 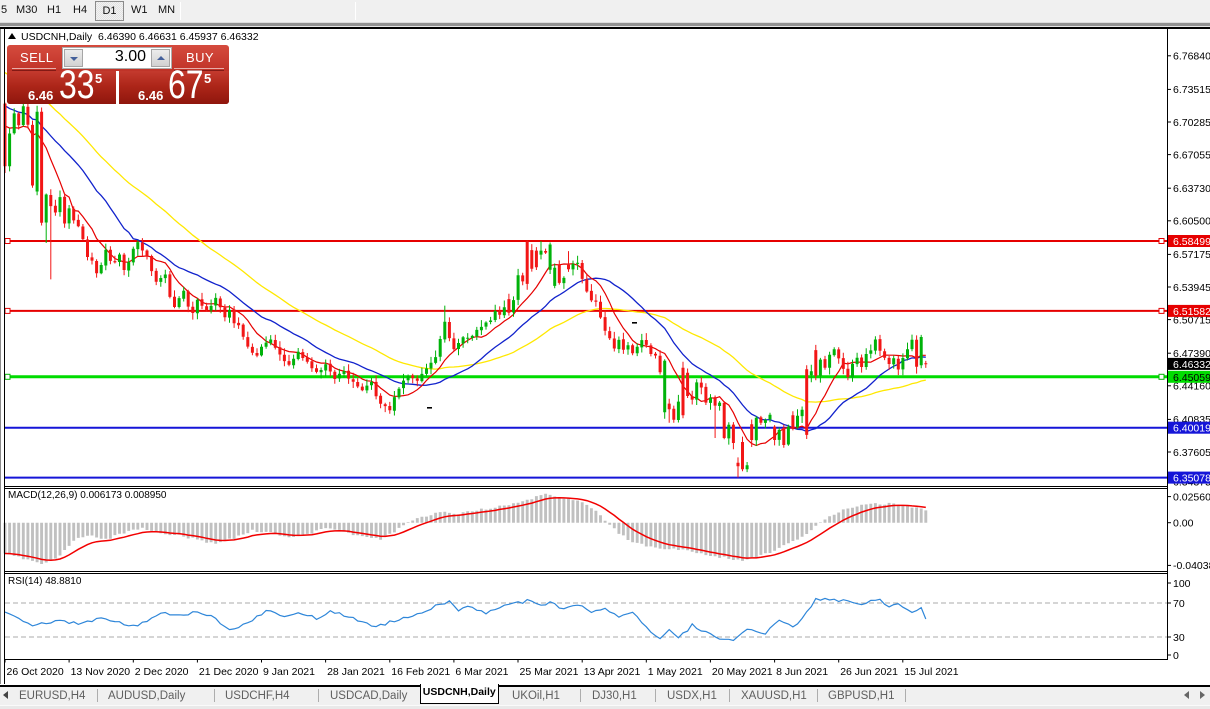 I want to click on svg-text: 6.47390, so click(x=1191, y=354).